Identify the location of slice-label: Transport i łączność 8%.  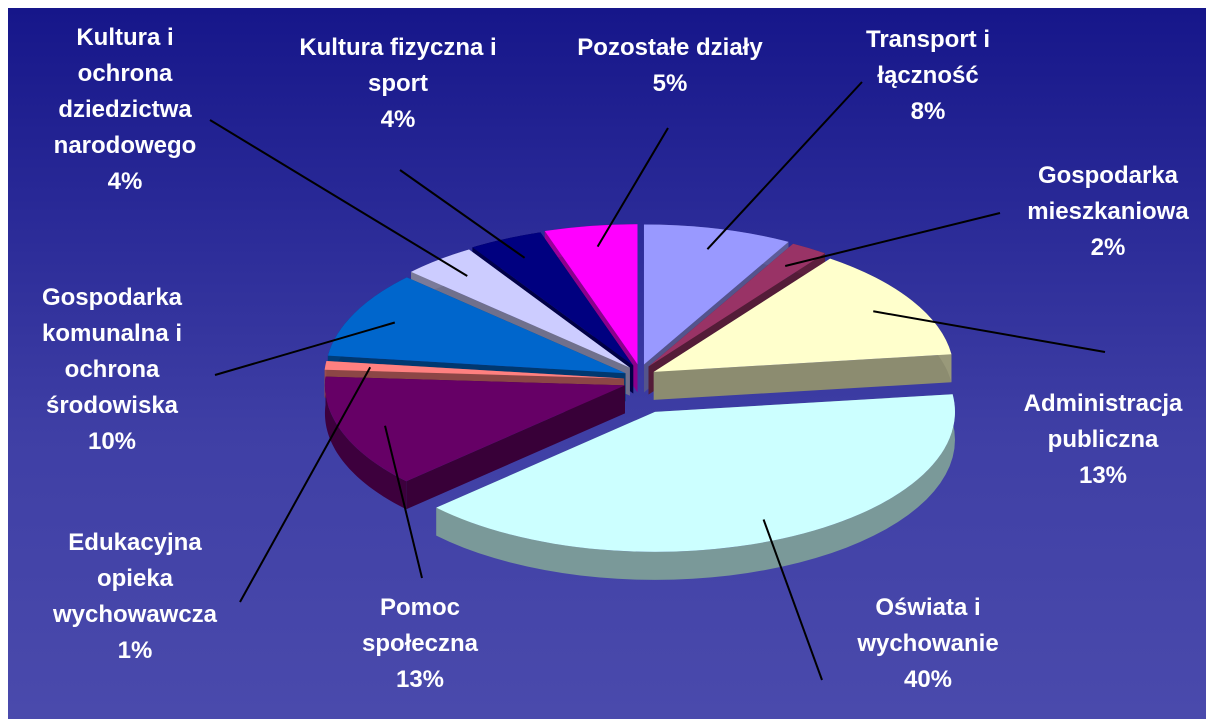
(928, 76).